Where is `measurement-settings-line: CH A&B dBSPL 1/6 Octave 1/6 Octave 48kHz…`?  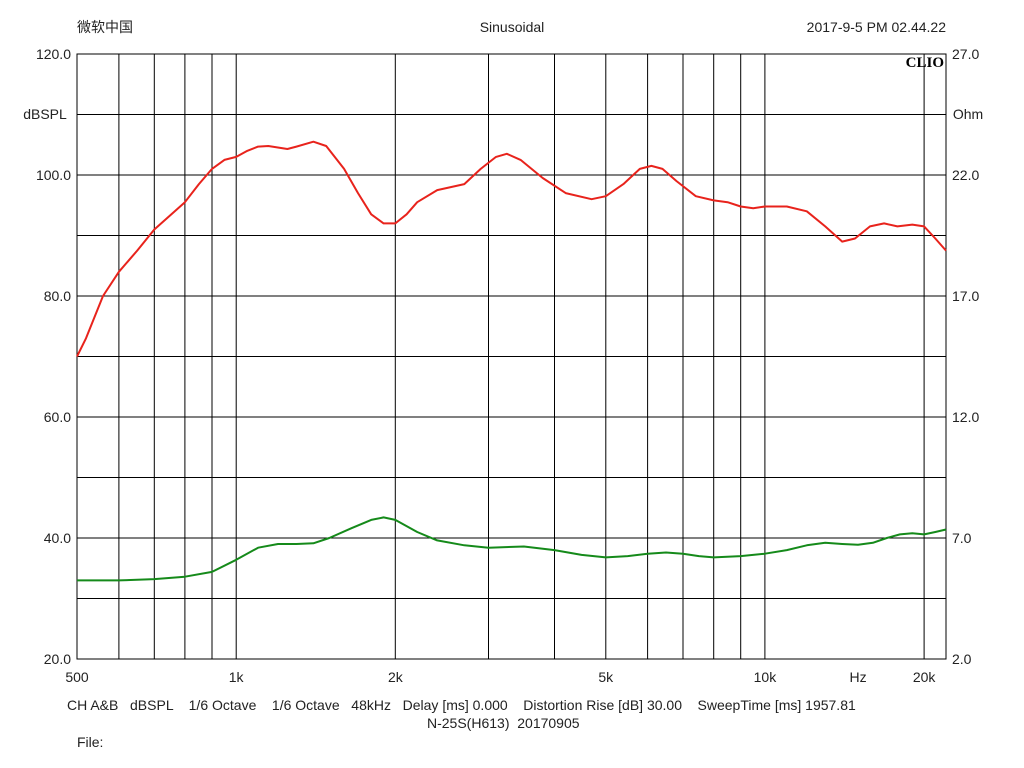 measurement-settings-line: CH A&B dBSPL 1/6 Octave 1/6 Octave 48kHz… is located at coordinates (461, 705).